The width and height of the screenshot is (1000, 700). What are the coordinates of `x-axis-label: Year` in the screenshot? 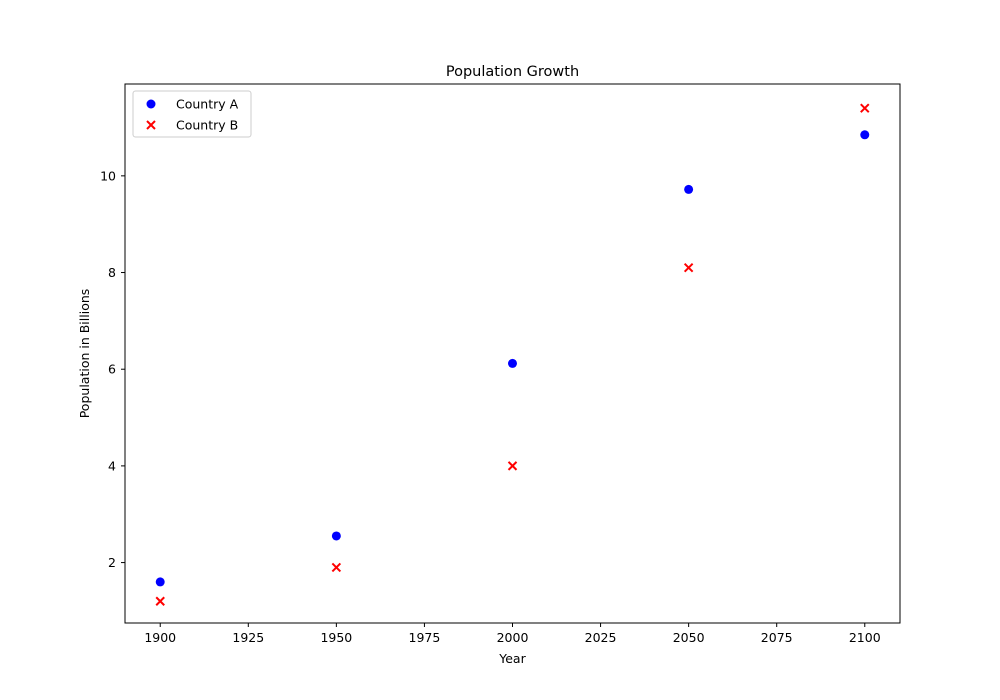 It's located at (512, 658).